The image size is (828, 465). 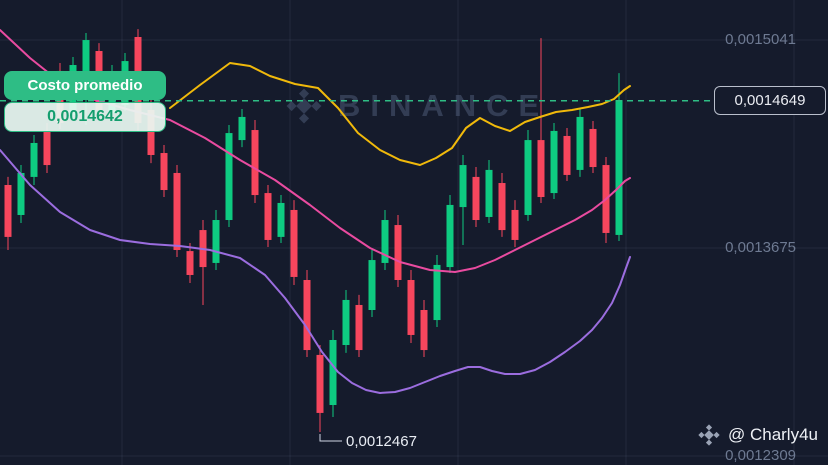 What do you see at coordinates (770, 100) in the screenshot?
I see `last-price-box: 0,0014649` at bounding box center [770, 100].